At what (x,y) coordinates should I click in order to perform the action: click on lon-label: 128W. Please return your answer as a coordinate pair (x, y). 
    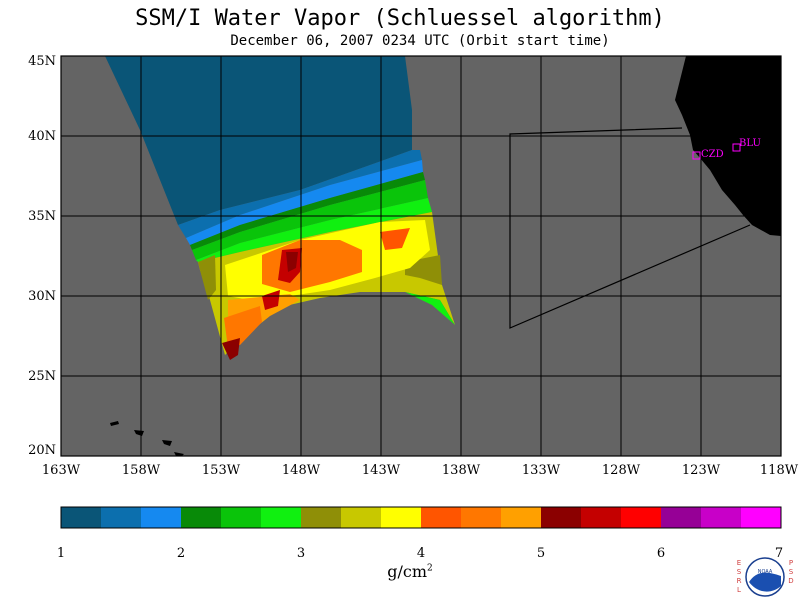
    Looking at the image, I should click on (621, 470).